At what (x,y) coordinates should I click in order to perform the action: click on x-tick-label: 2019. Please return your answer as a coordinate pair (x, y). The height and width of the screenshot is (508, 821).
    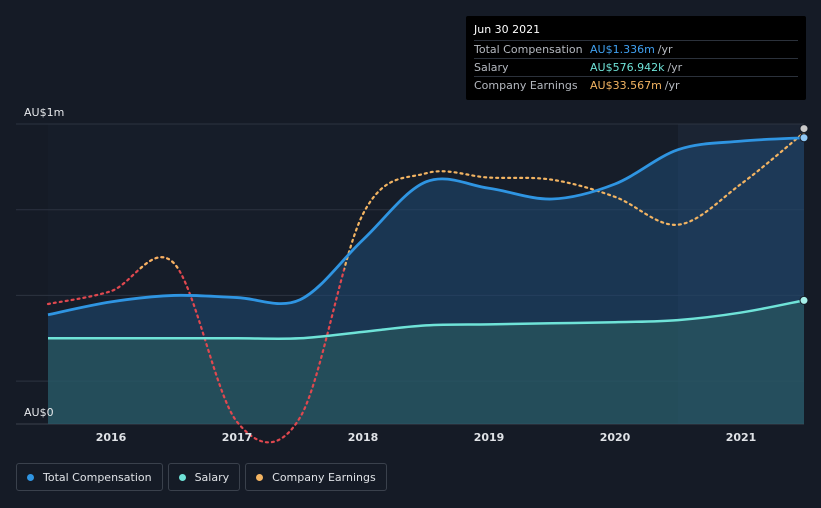
    Looking at the image, I should click on (489, 437).